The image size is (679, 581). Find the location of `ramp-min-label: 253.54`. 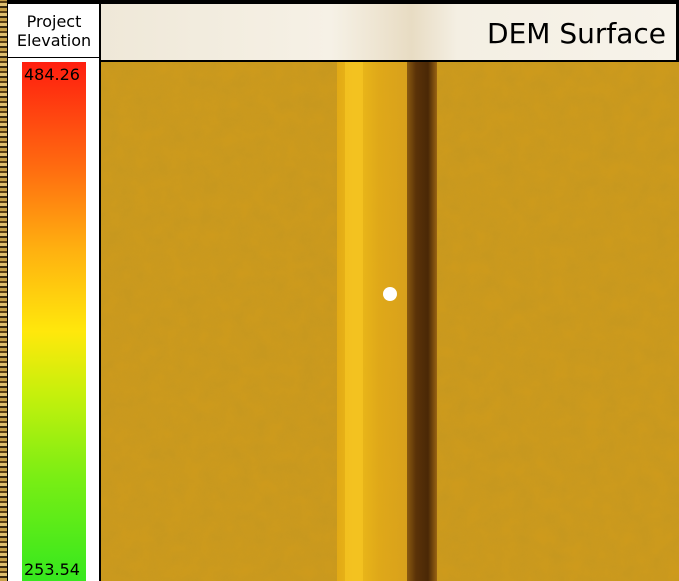

ramp-min-label: 253.54 is located at coordinates (52, 569).